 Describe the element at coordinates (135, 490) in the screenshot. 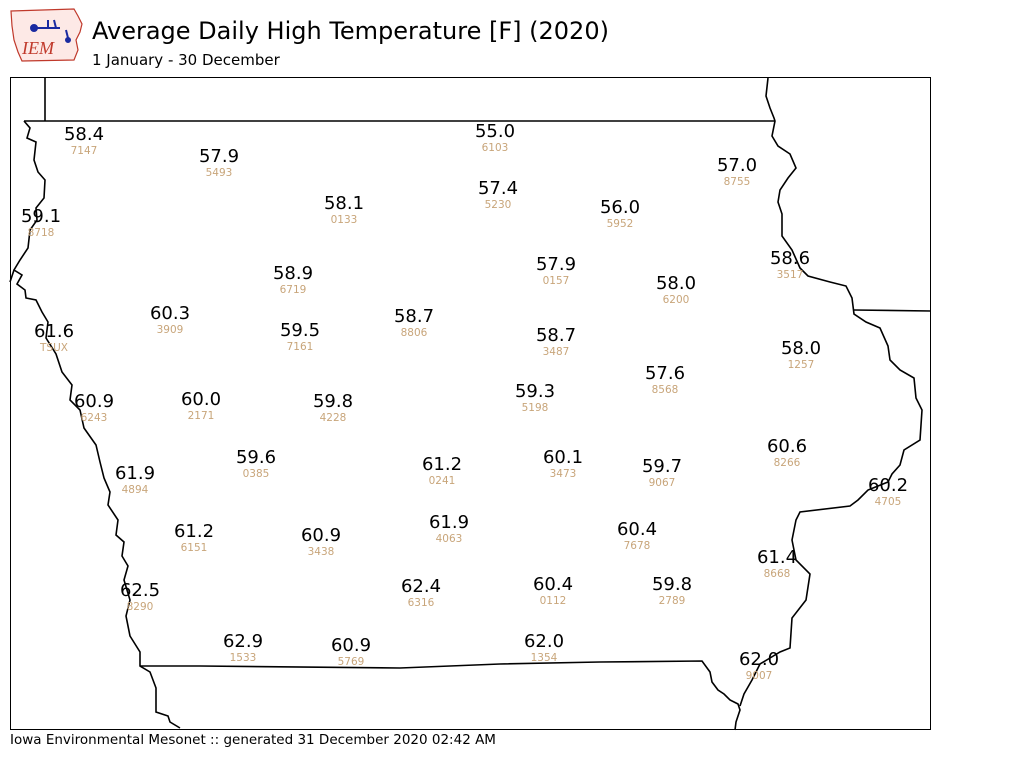

I see `station-id: 4894` at that location.